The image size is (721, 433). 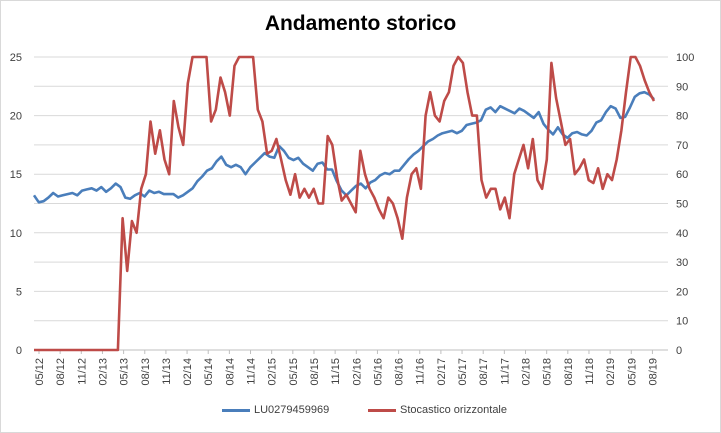 What do you see at coordinates (40, 372) in the screenshot?
I see `x-tick-label: 05/12` at bounding box center [40, 372].